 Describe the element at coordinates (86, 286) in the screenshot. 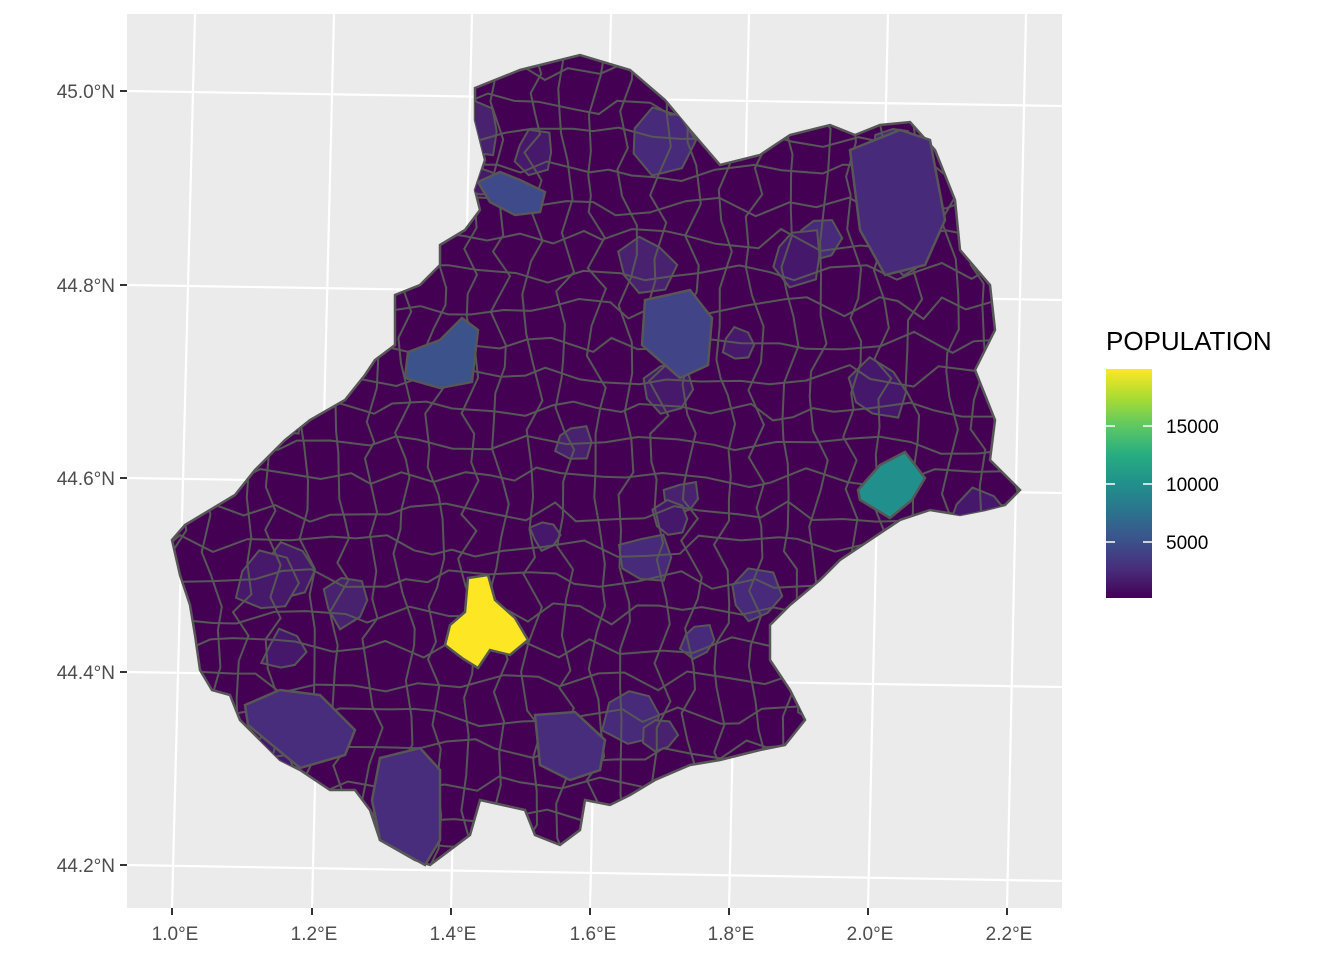

I see `lat-tick-label: 44.8°N` at that location.